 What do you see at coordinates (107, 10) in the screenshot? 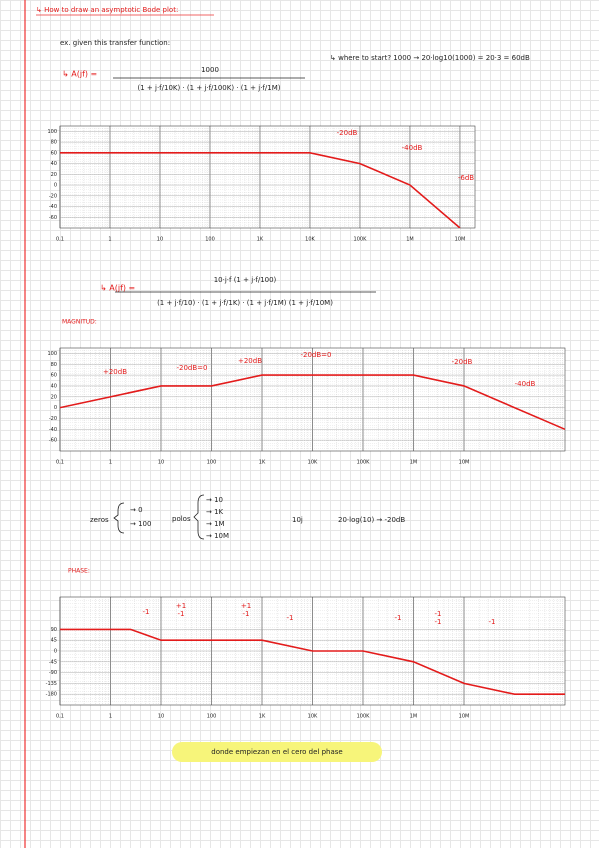
I see `heading: ↳ How to draw an asymptotic Bode plot:` at bounding box center [107, 10].